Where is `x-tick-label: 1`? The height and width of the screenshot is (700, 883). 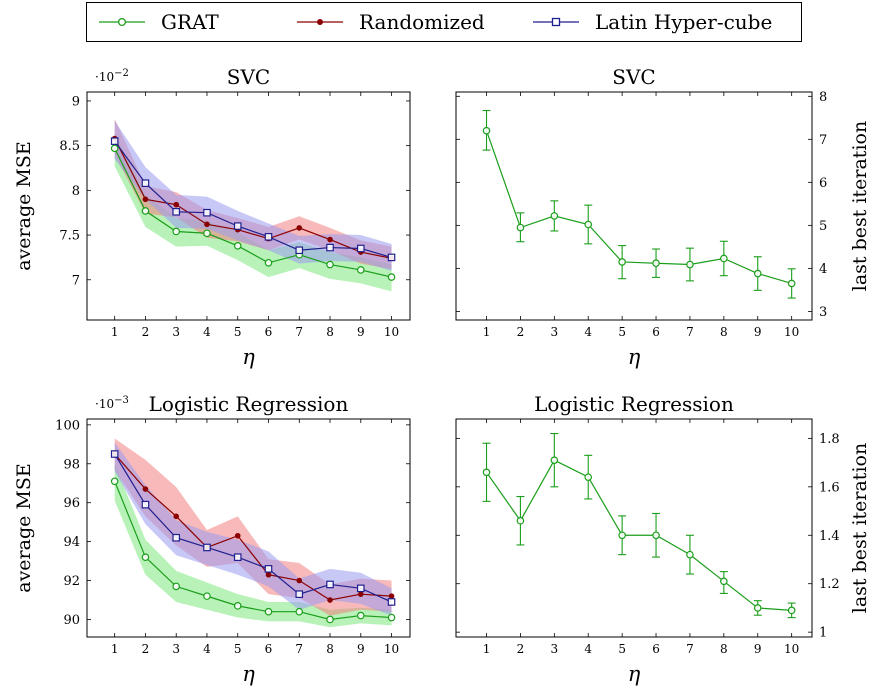
x-tick-label: 1 is located at coordinates (115, 332).